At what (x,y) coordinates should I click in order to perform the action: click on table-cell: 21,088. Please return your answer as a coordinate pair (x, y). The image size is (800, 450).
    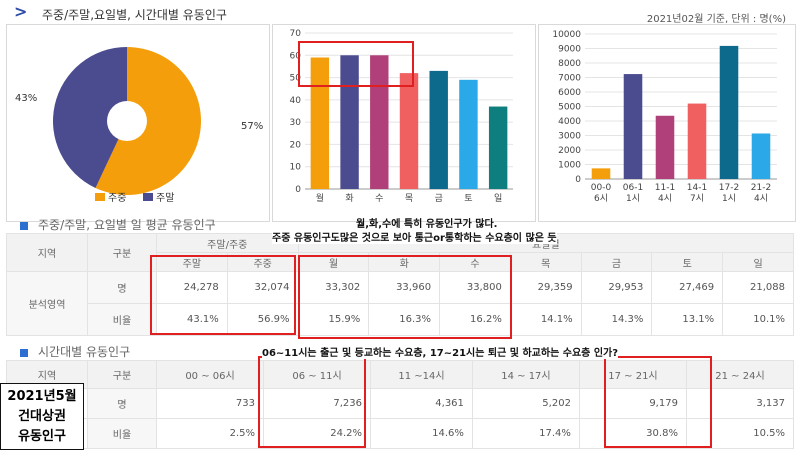
    Looking at the image, I should click on (758, 287).